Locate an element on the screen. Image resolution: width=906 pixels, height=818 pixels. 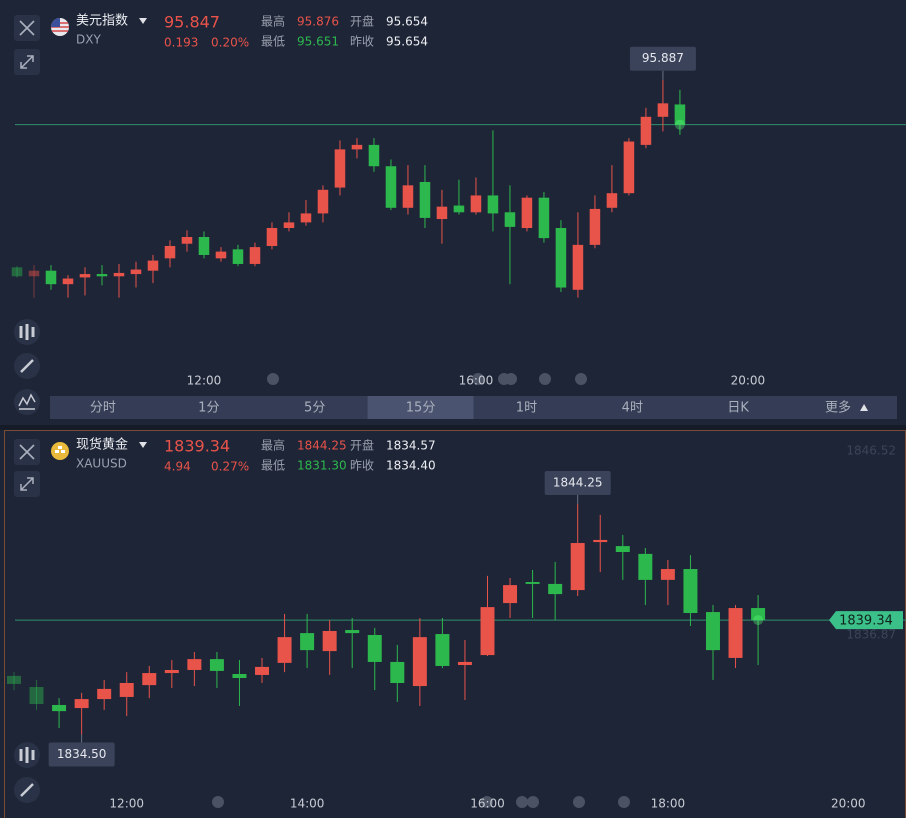
timeframe-bar: 分时 1分 5分 15分 1时 4时 日K 更多 is located at coordinates (473, 407).